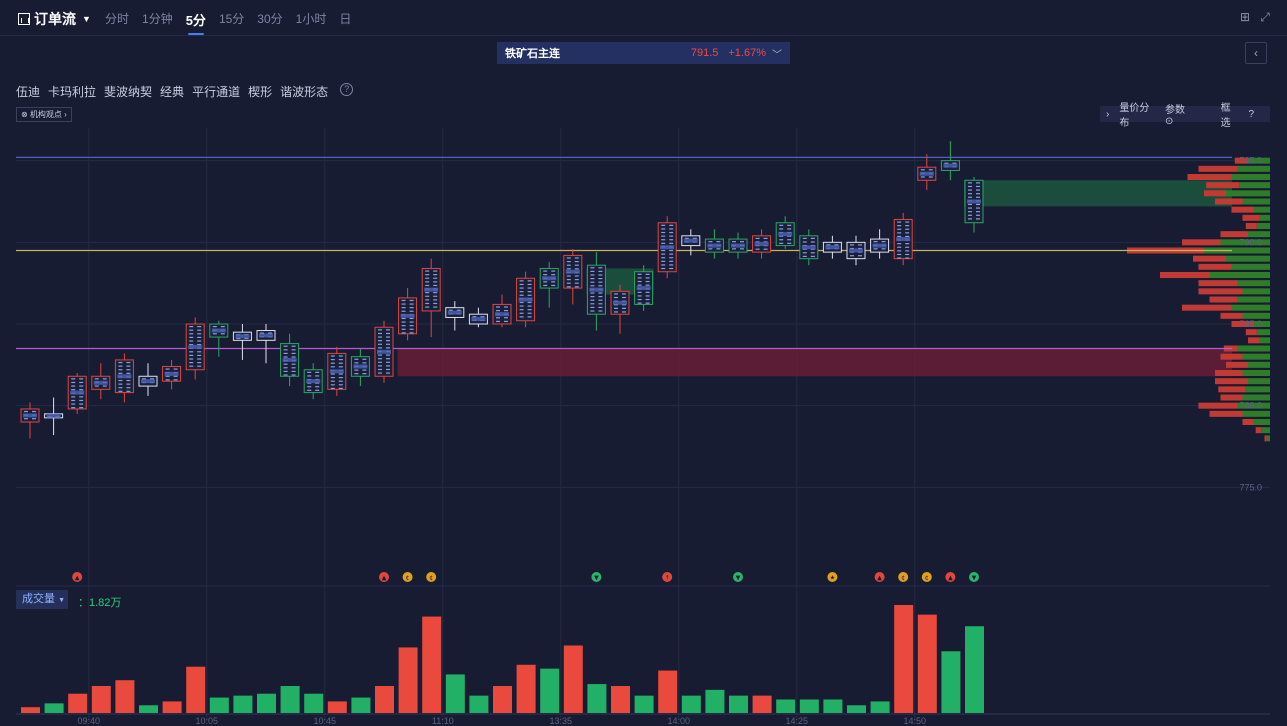 The image size is (1287, 726). Describe the element at coordinates (1108, 114) in the screenshot. I see `chevron-right-icon: ›` at that location.